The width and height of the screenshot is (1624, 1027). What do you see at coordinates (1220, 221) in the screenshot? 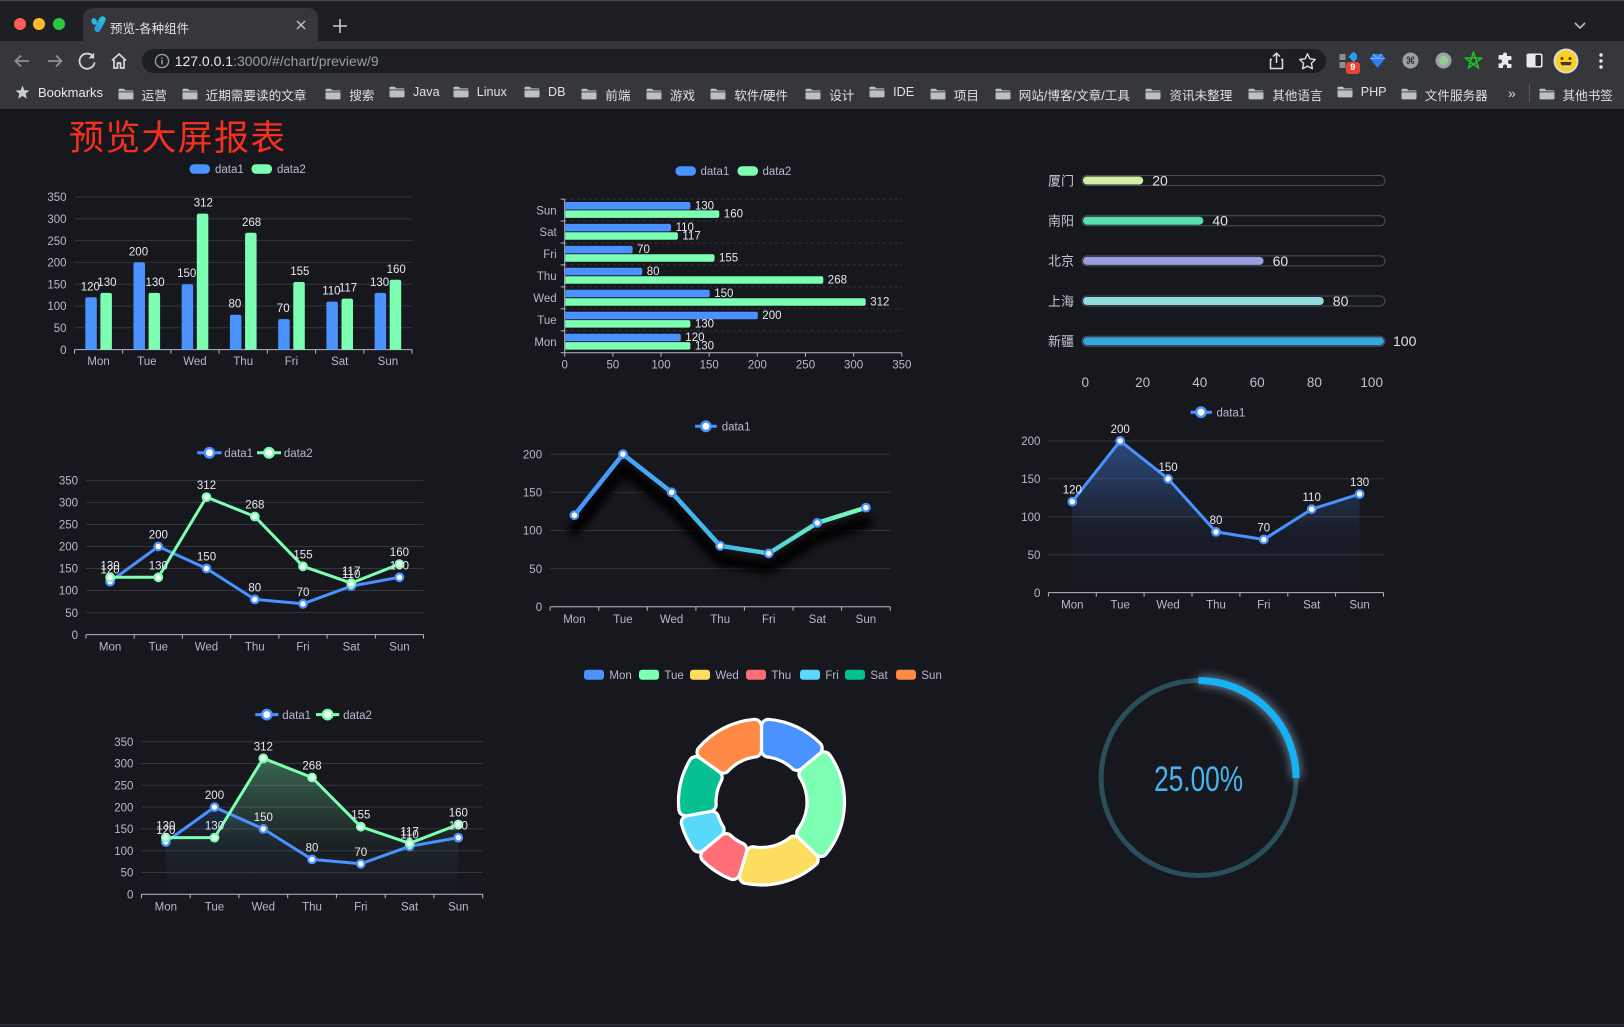
I see `svg-text: 40` at bounding box center [1220, 221].